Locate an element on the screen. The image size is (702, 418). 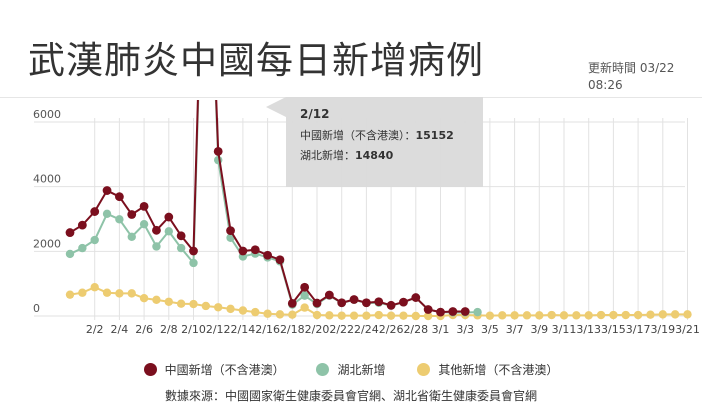
data-tooltip: 2/12 中國新增（不含港澳）：15152 湖北新增：14840 is located at coordinates (374, 142).